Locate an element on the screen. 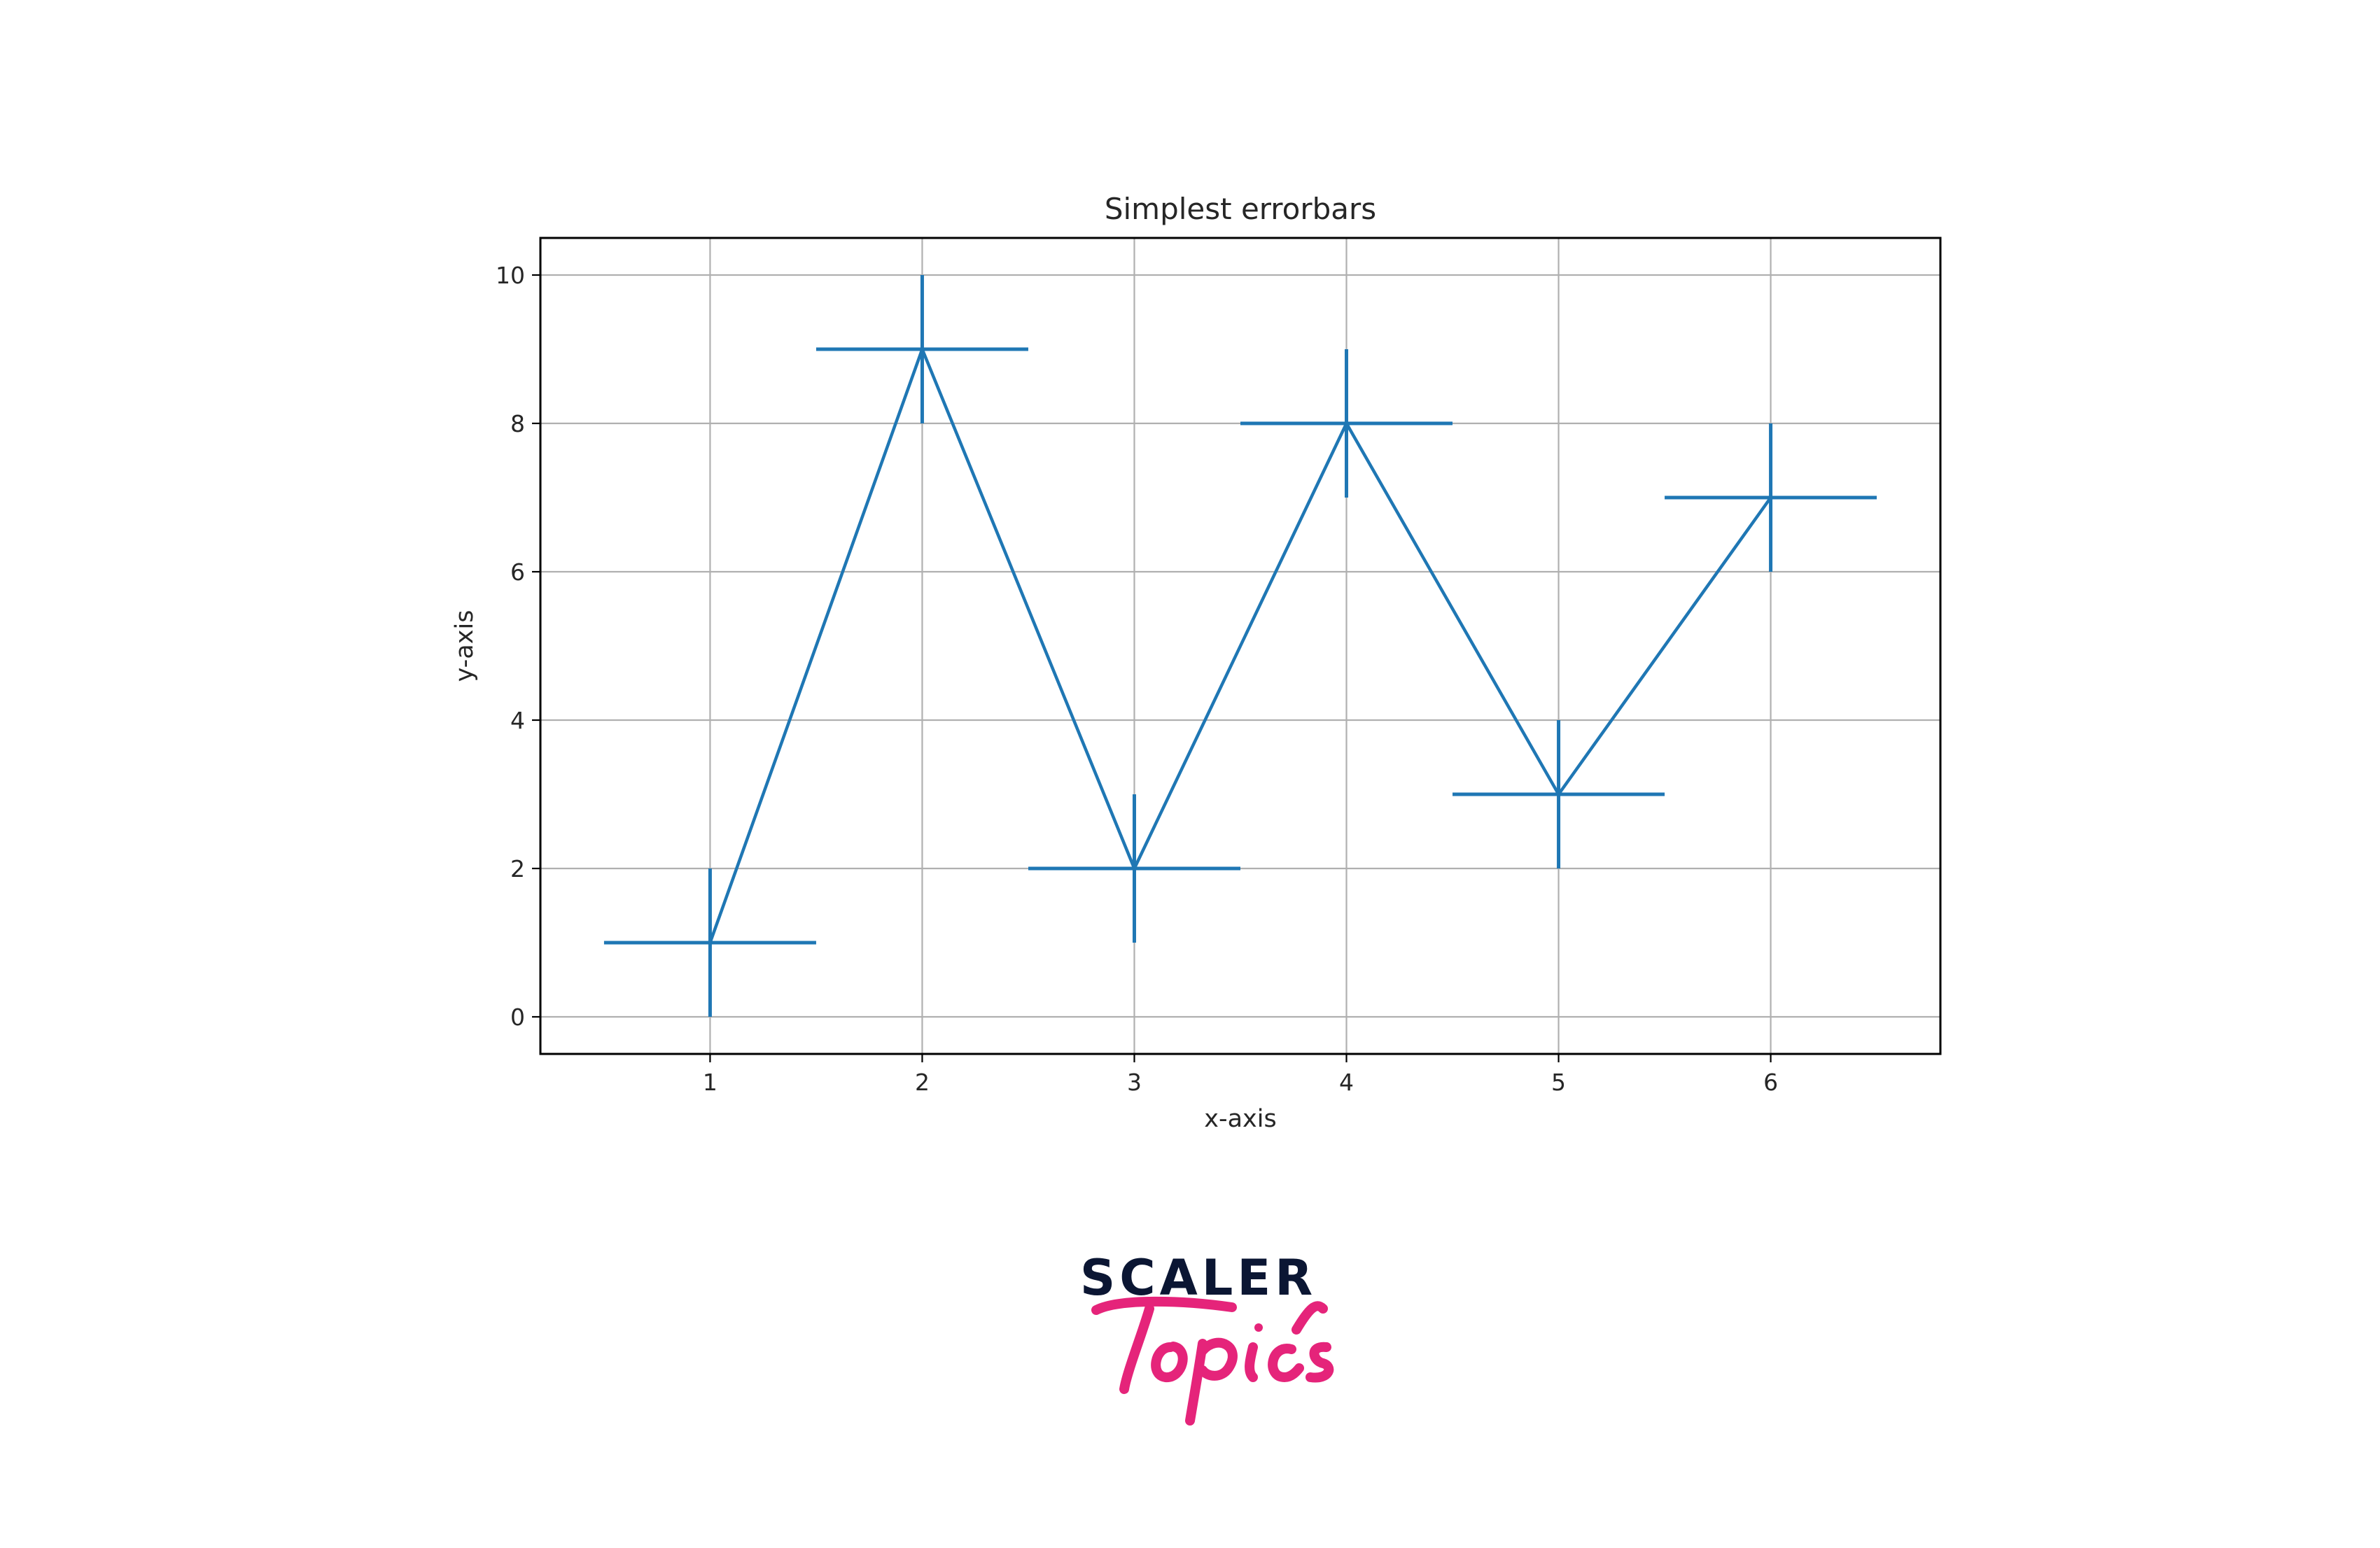  y-tick-label: 0 is located at coordinates (517, 1017).